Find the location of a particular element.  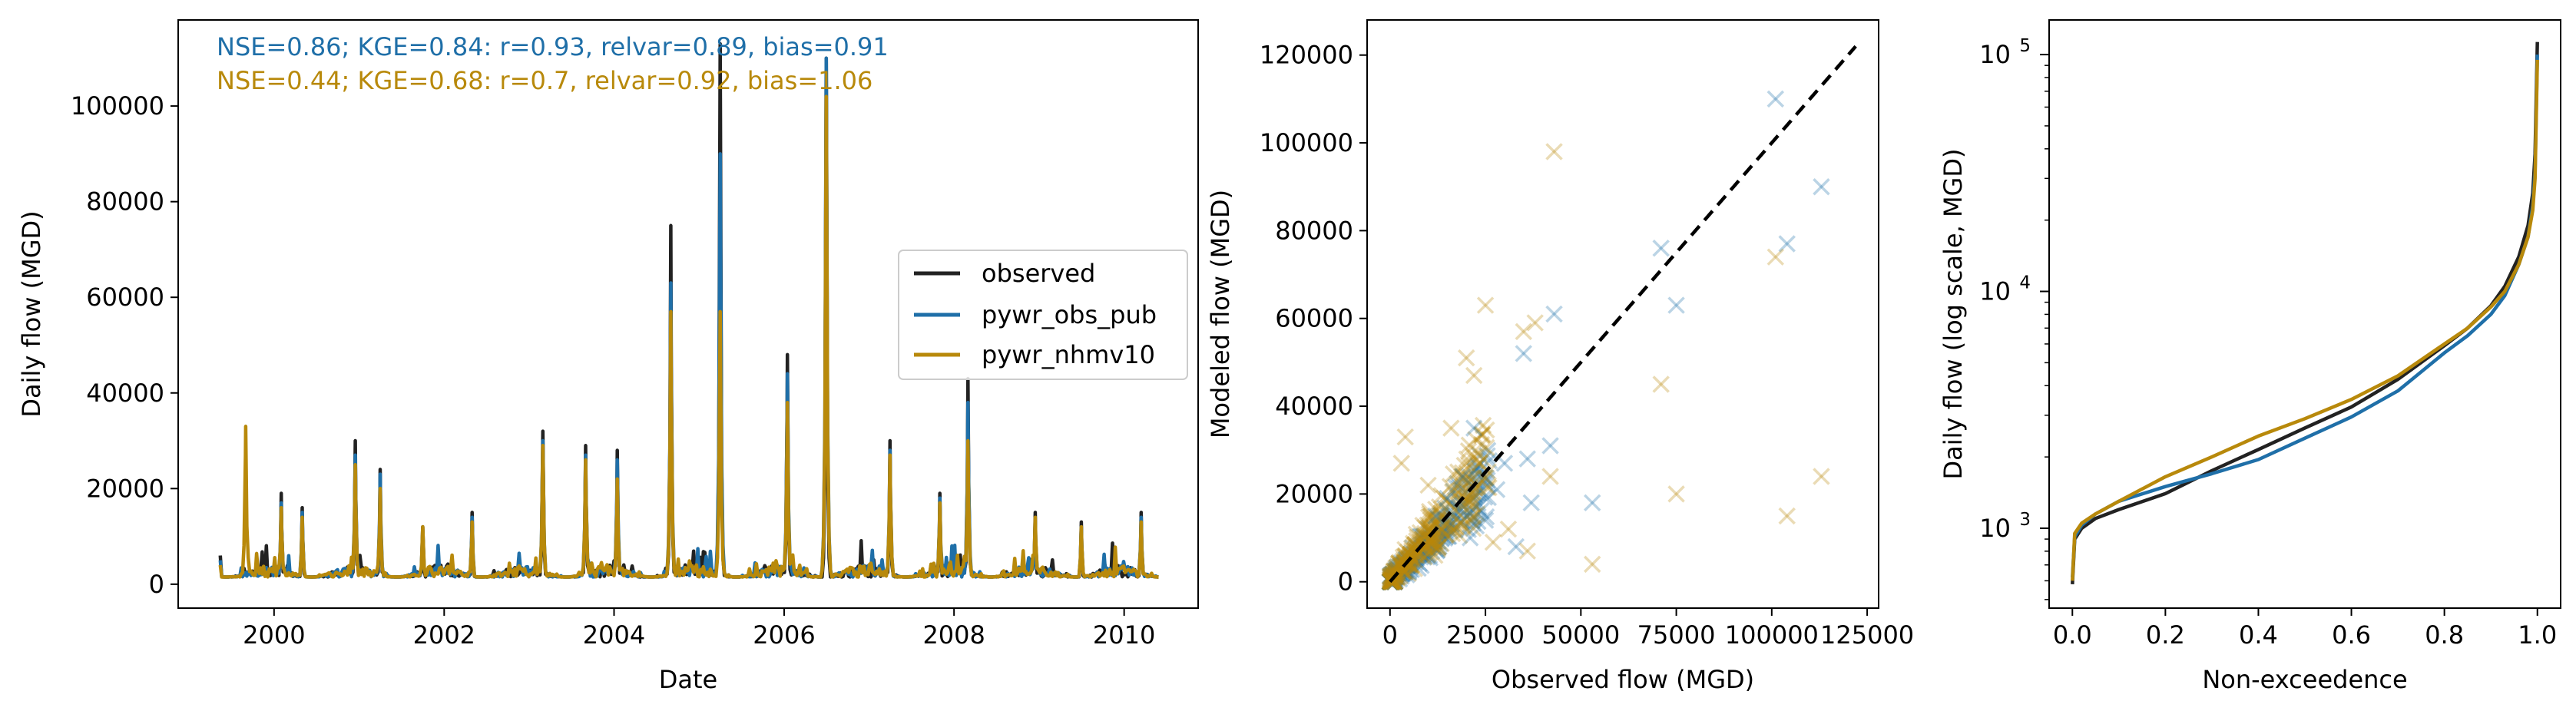

timeseries-y-tick-label: 60000 is located at coordinates (125, 297).